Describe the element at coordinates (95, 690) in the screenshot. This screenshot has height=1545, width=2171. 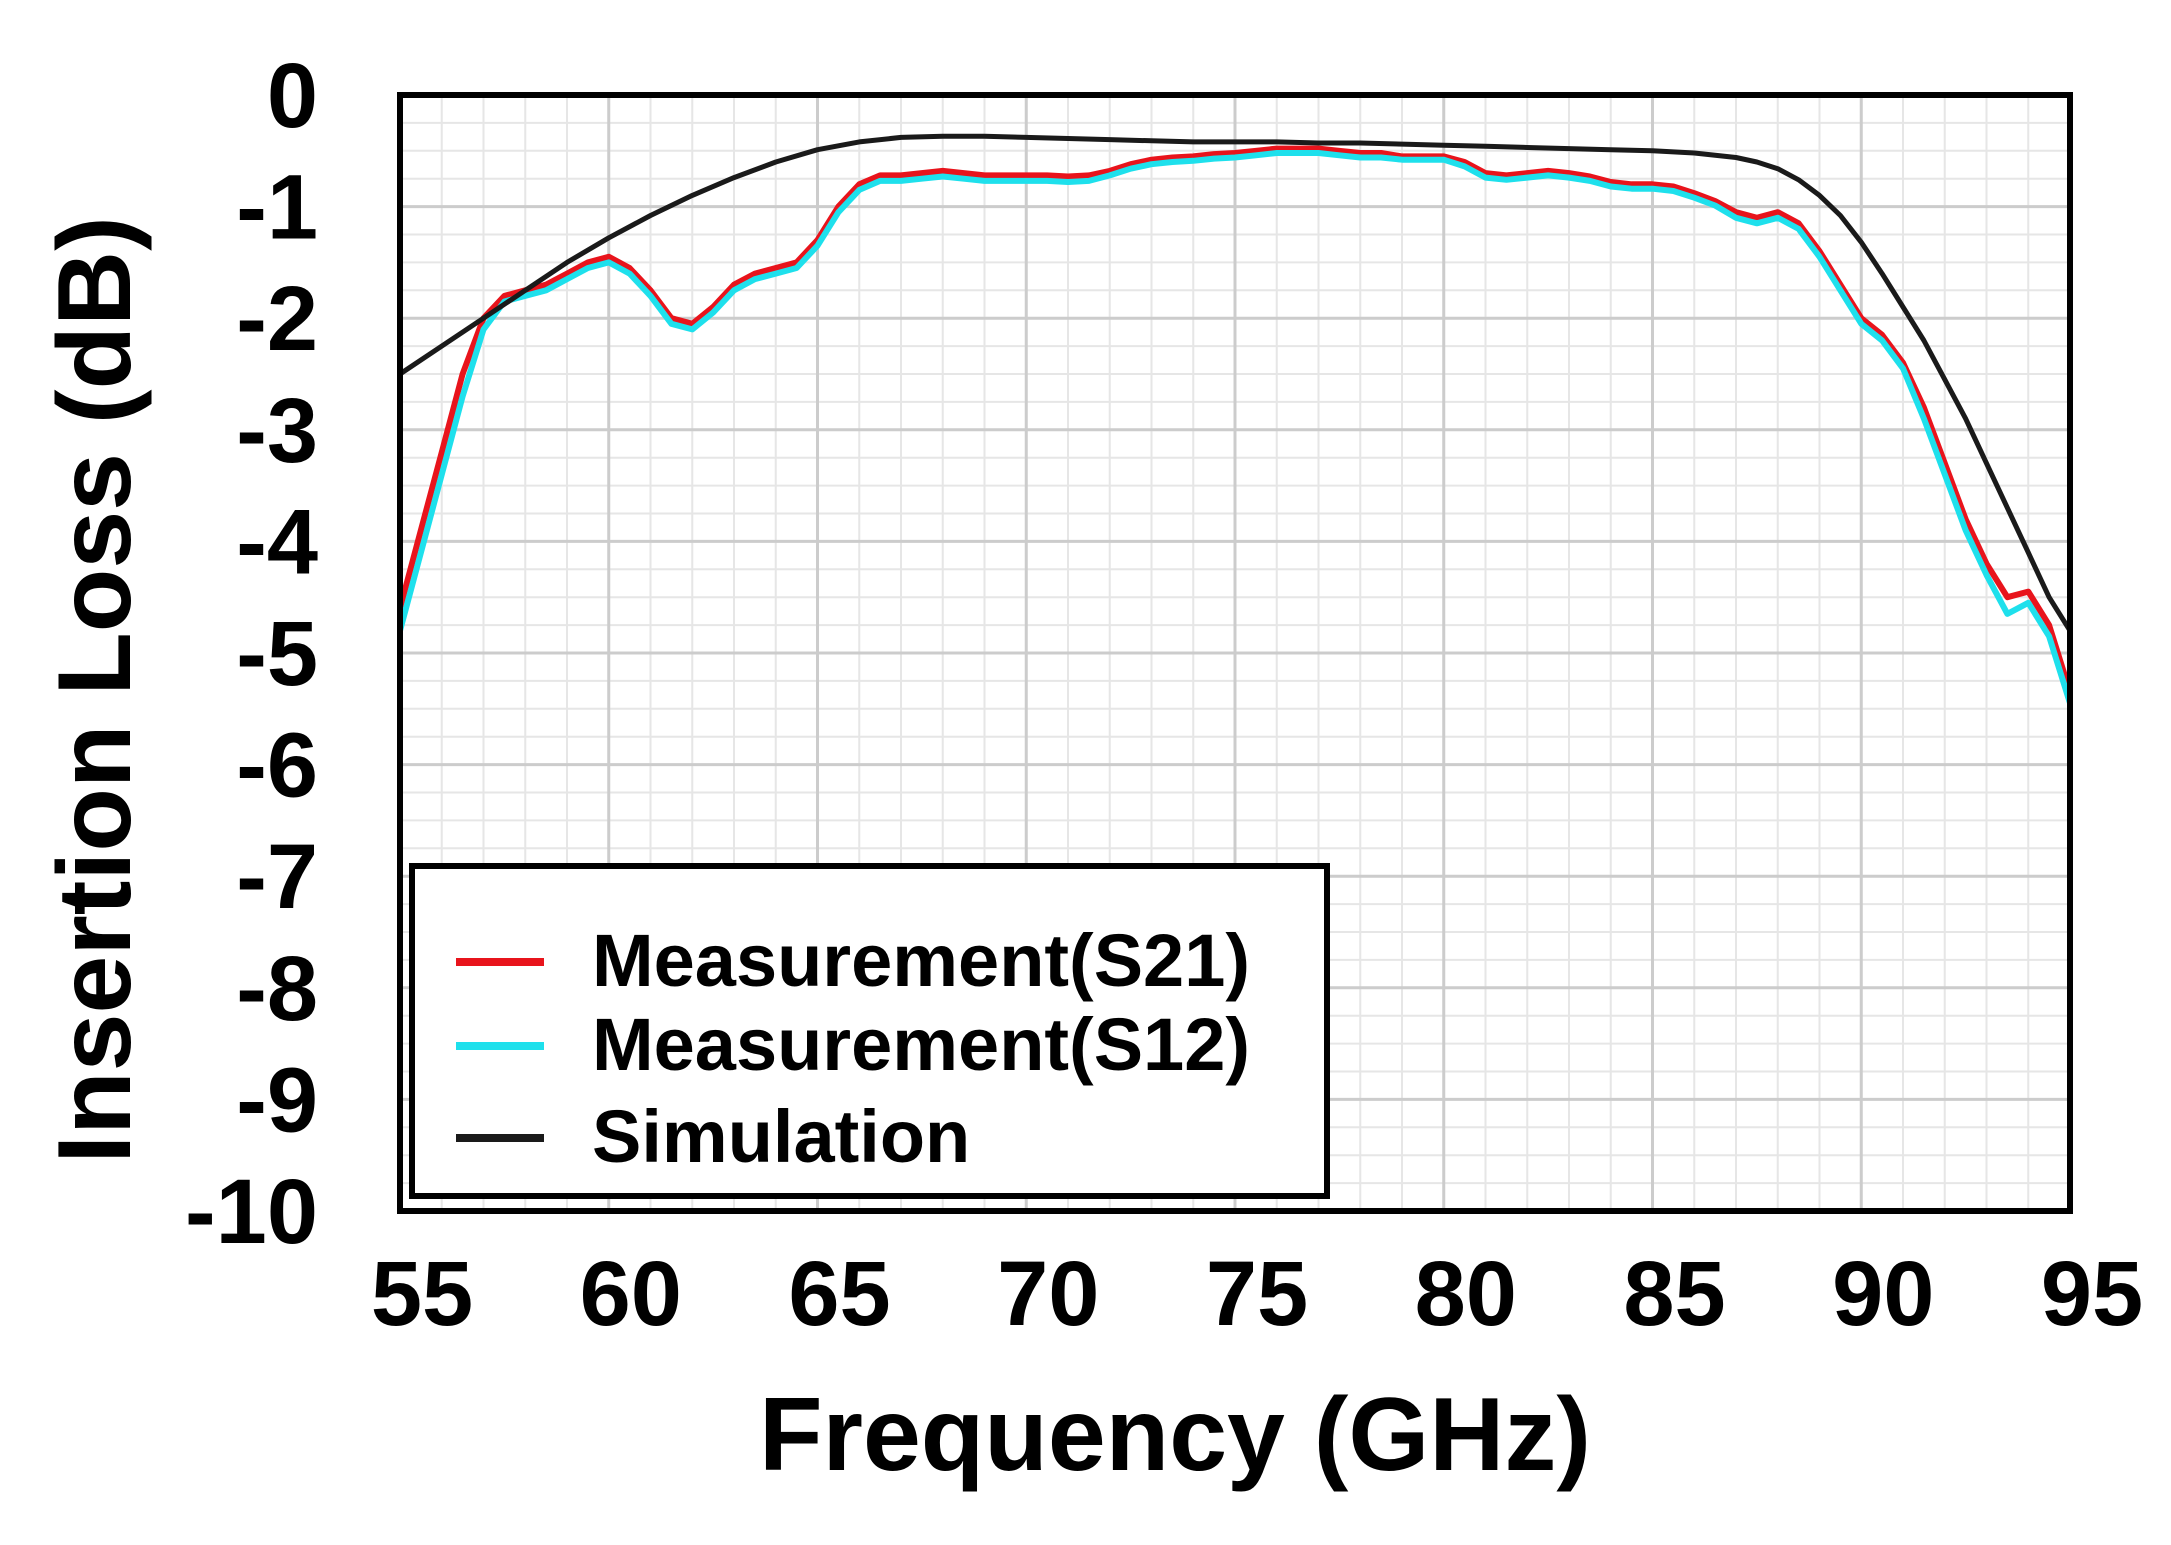
I see `y-axis-label: Insertion Loss (dB)` at that location.